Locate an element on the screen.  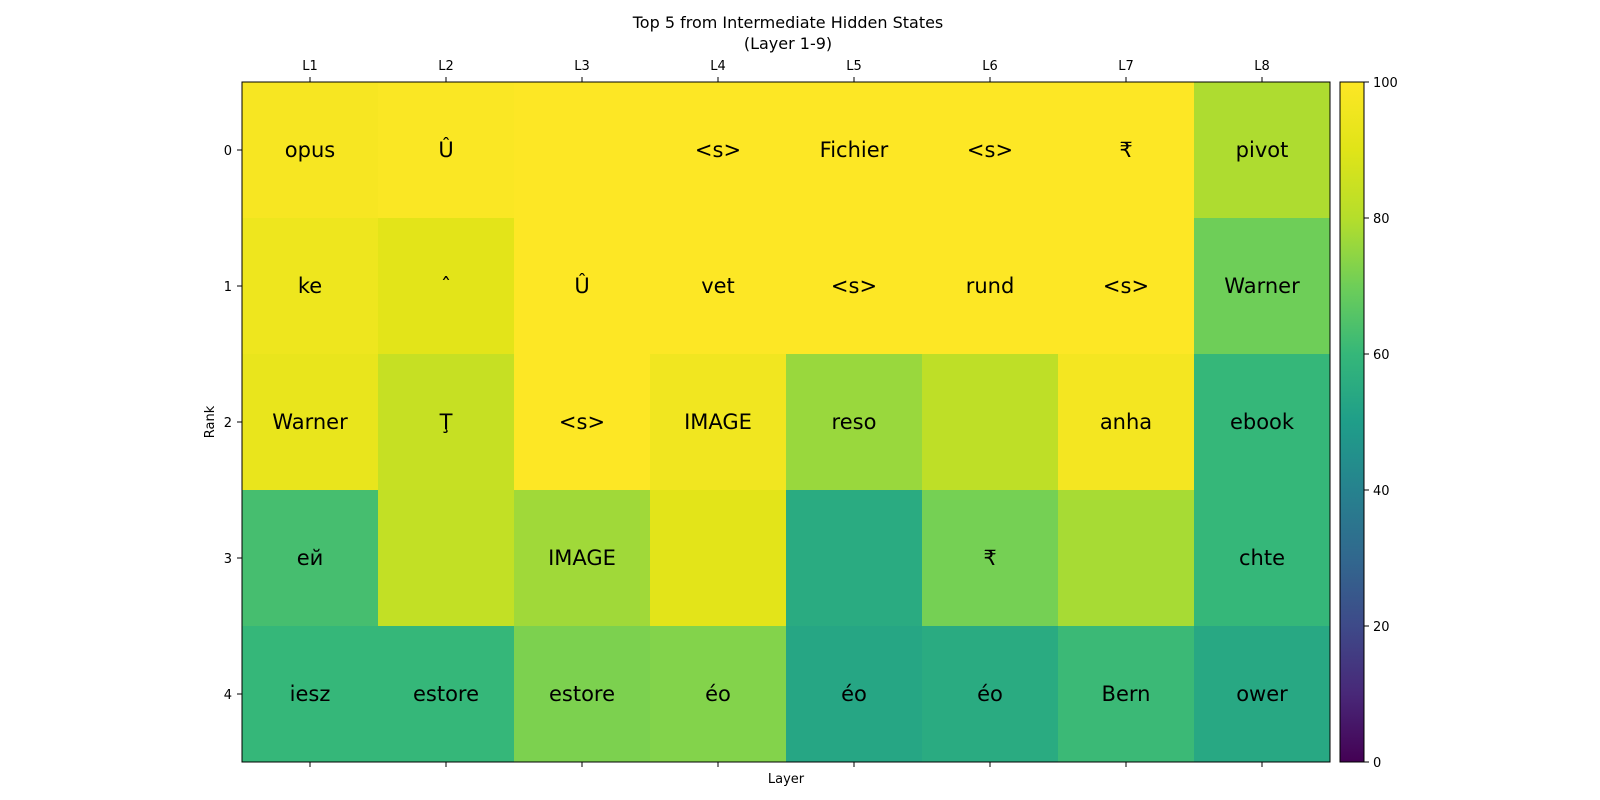
cell-label: anha is located at coordinates (1126, 422).